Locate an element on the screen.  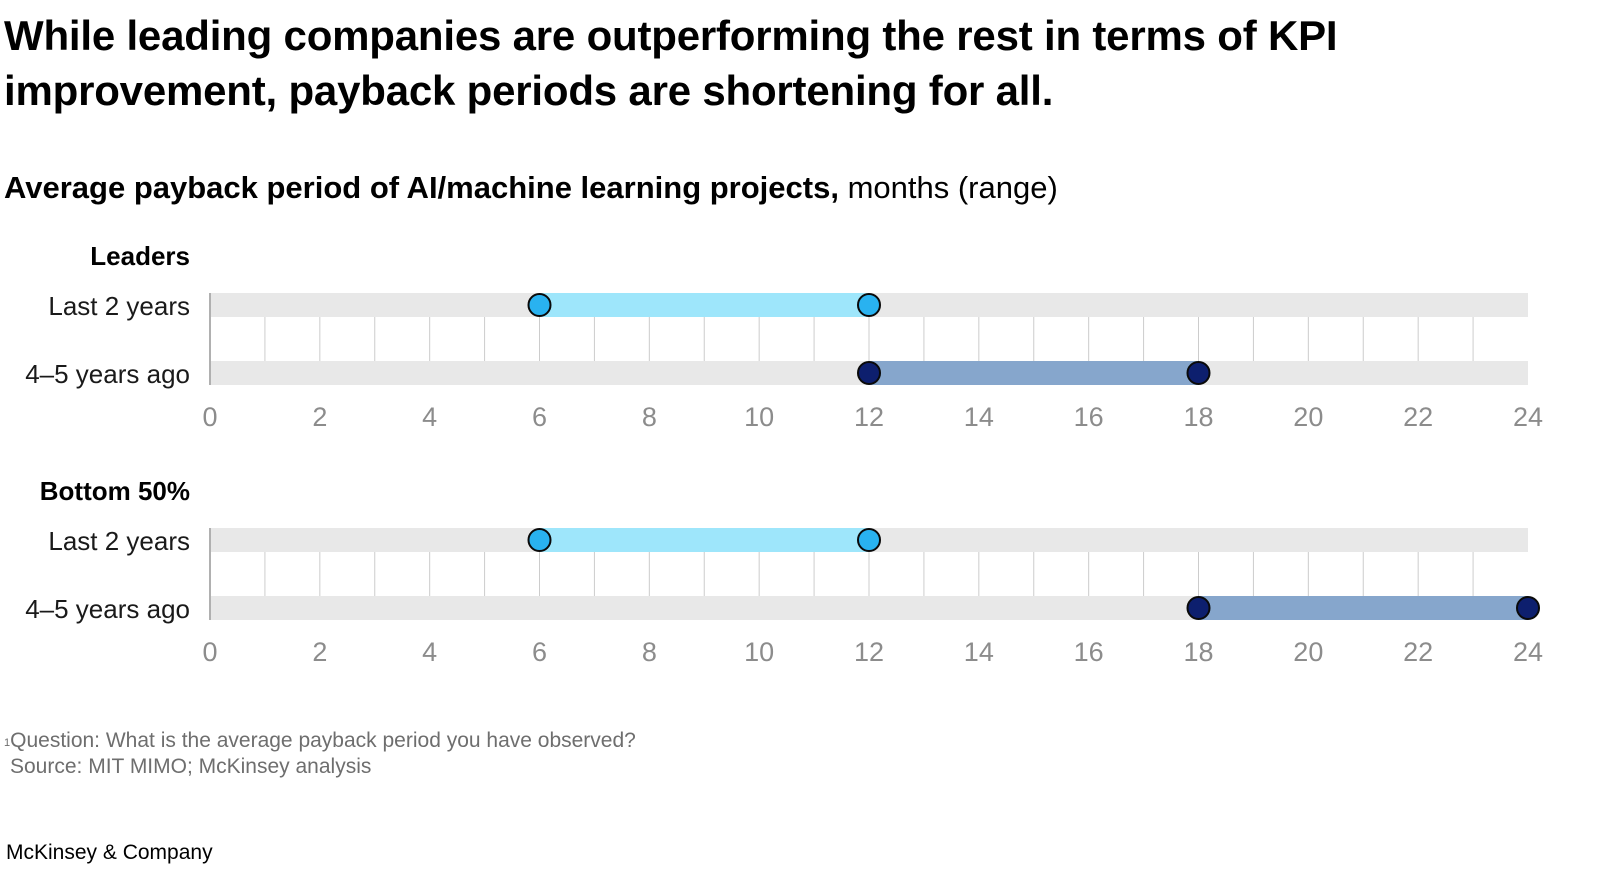
footnote-marker: 1 is located at coordinates (7, 743).